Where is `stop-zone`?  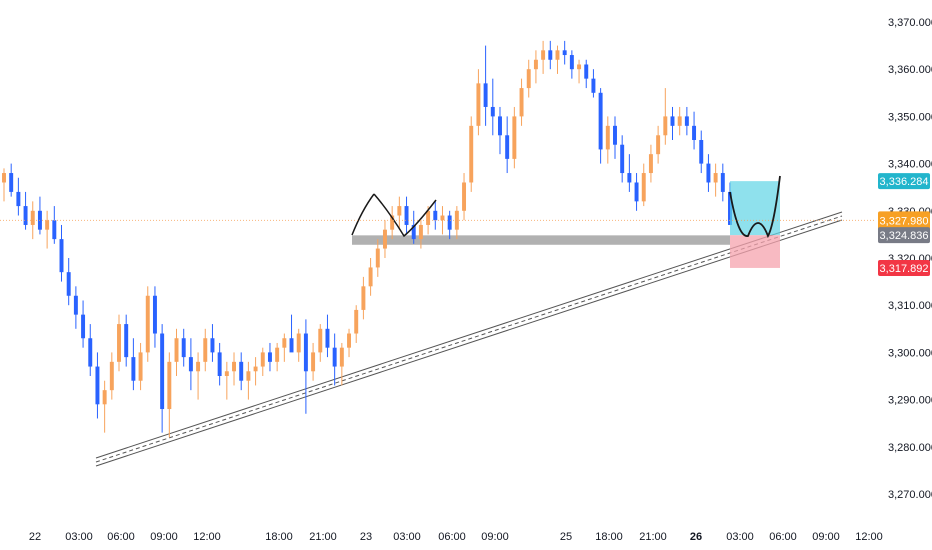
stop-zone is located at coordinates (755, 251).